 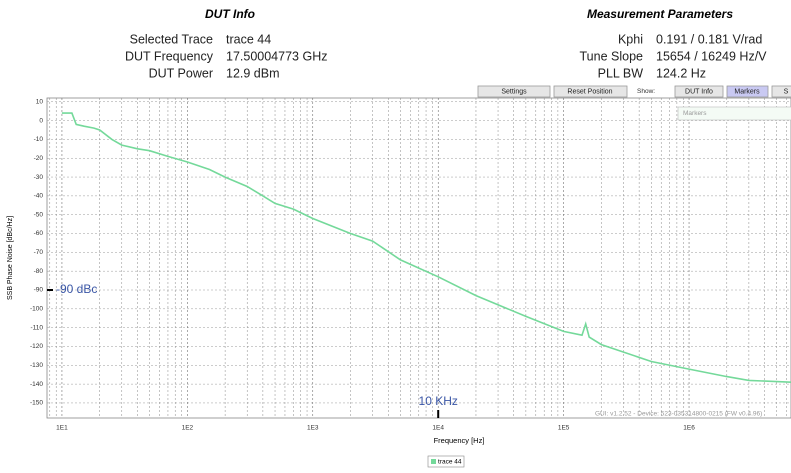 What do you see at coordinates (169, 56) in the screenshot?
I see `info-label: DUT Frequency` at bounding box center [169, 56].